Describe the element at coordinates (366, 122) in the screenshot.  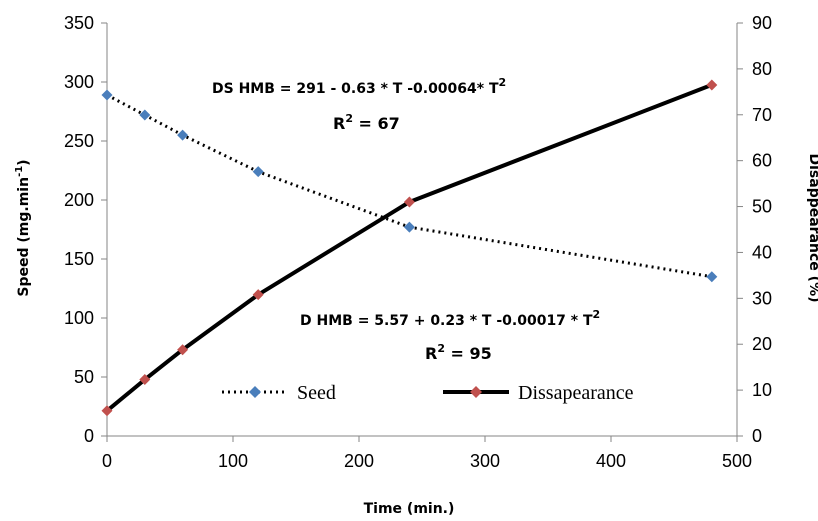
I see `seed-r2: R2 = 67` at that location.